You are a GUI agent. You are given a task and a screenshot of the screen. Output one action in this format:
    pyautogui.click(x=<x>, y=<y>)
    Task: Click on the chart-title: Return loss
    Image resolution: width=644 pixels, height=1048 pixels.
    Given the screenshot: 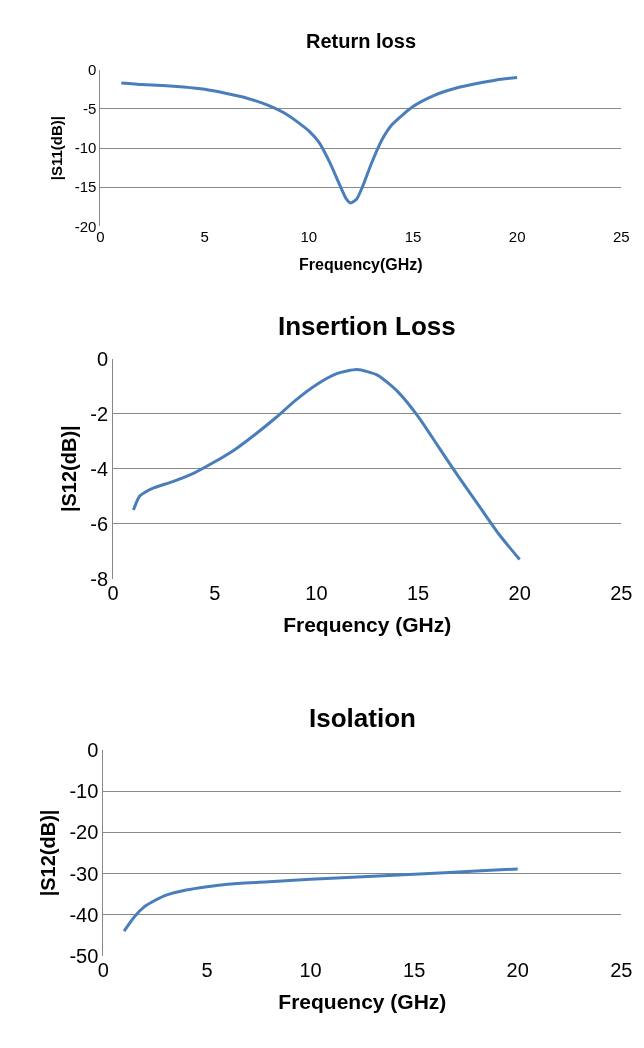 What is the action you would take?
    pyautogui.click(x=361, y=41)
    